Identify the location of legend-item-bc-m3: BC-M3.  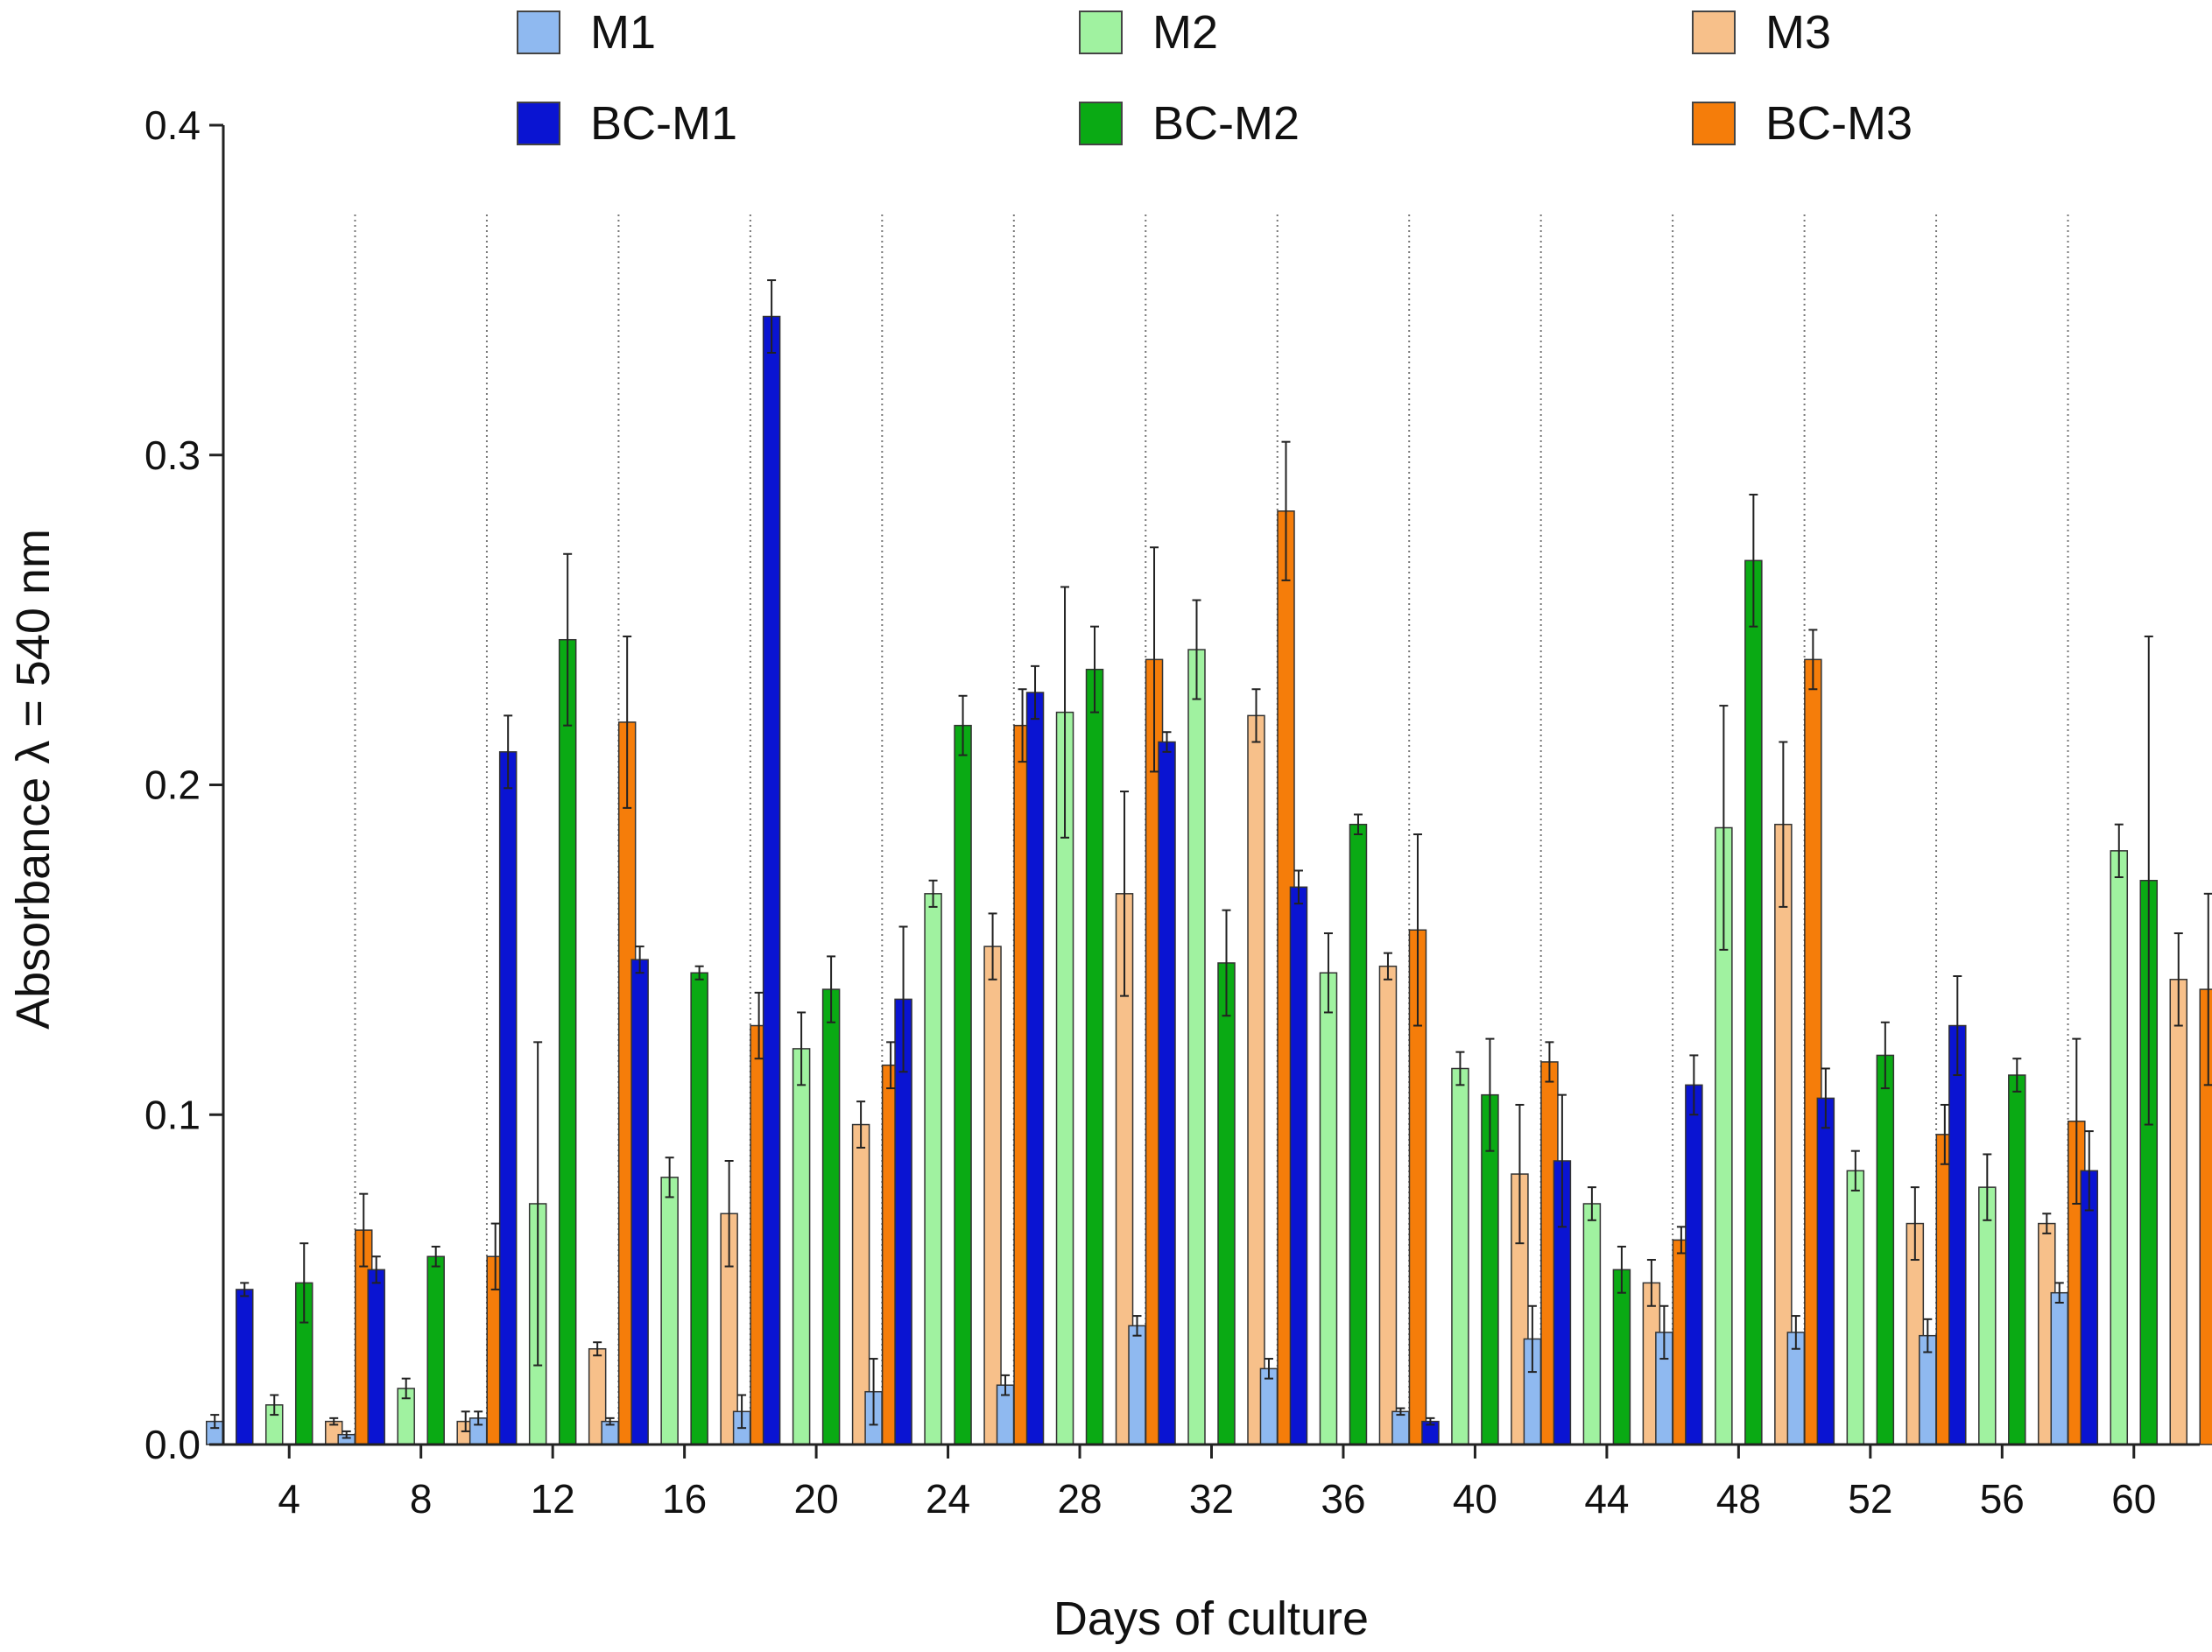
(1803, 124).